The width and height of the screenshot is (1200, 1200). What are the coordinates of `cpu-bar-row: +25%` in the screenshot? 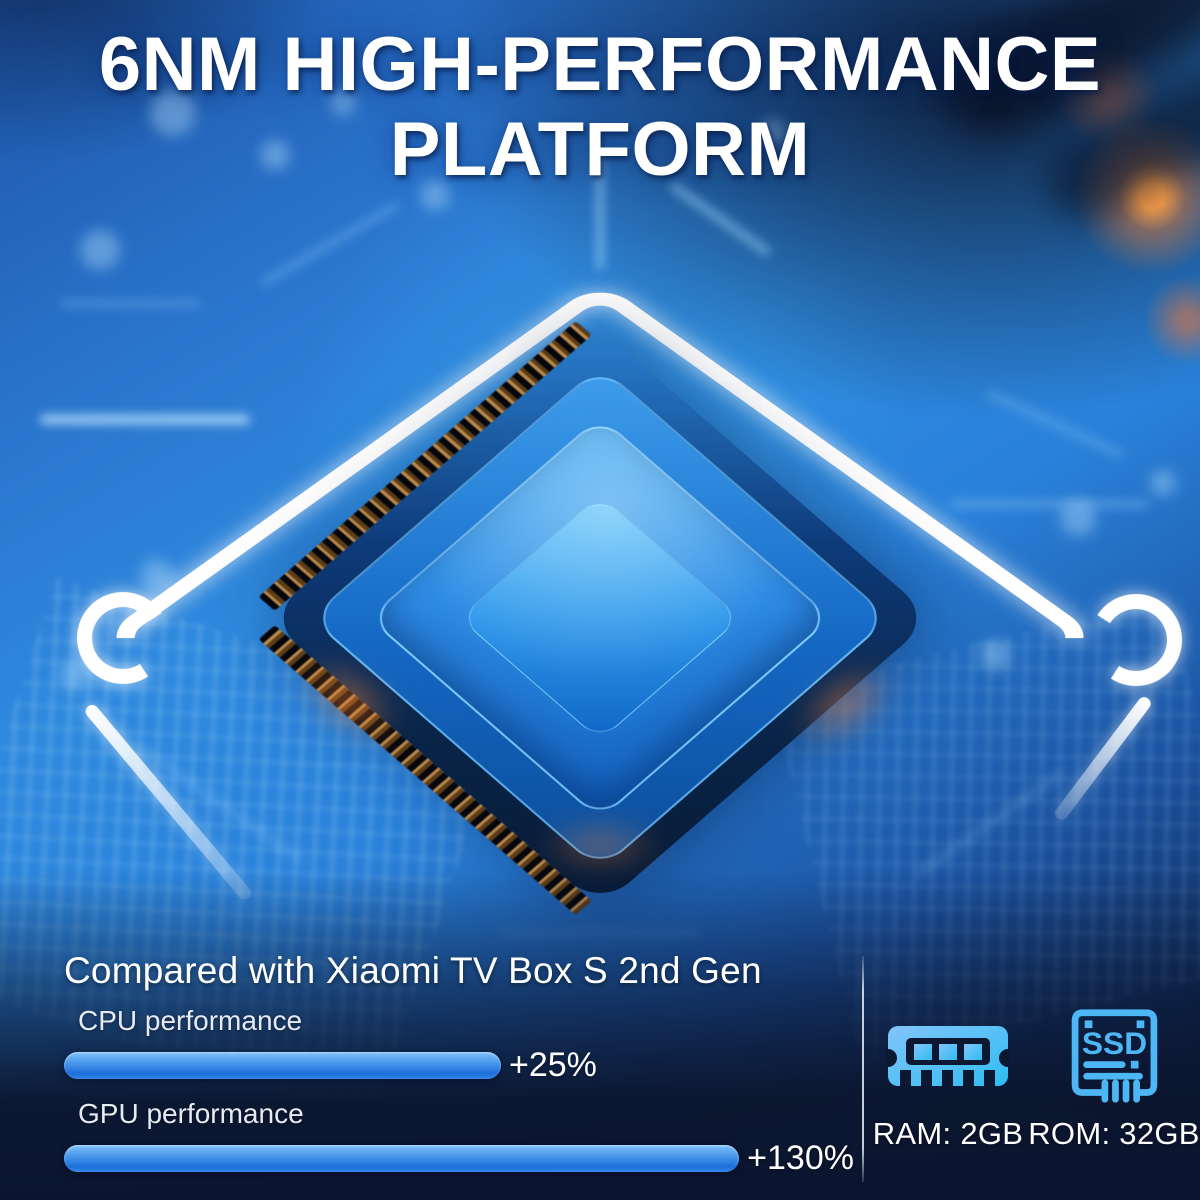 It's located at (459, 1065).